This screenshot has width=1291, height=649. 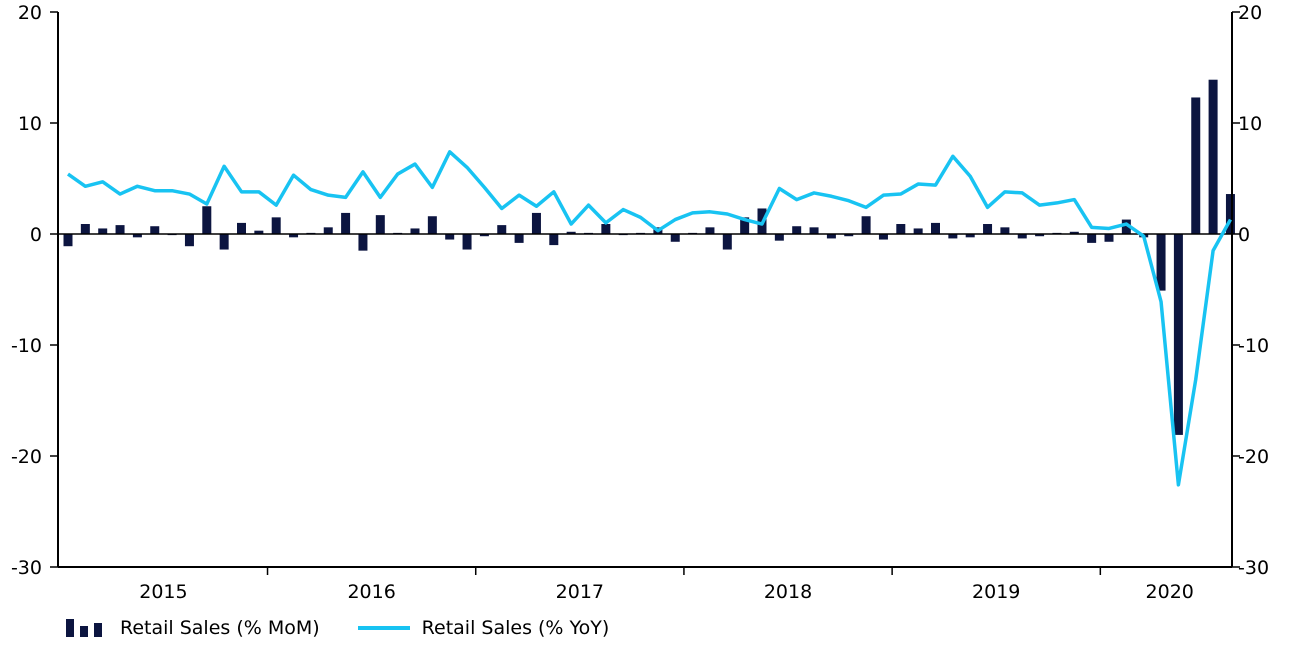 I want to click on y2-tick-label: 0, so click(x=1244, y=235).